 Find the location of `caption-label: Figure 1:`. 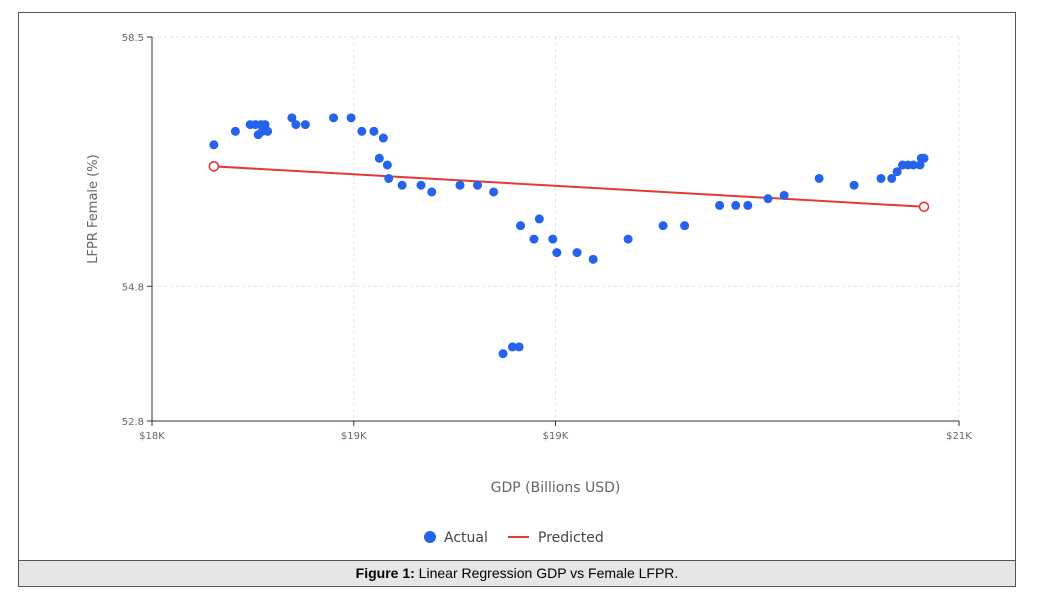

caption-label: Figure 1: is located at coordinates (385, 573).